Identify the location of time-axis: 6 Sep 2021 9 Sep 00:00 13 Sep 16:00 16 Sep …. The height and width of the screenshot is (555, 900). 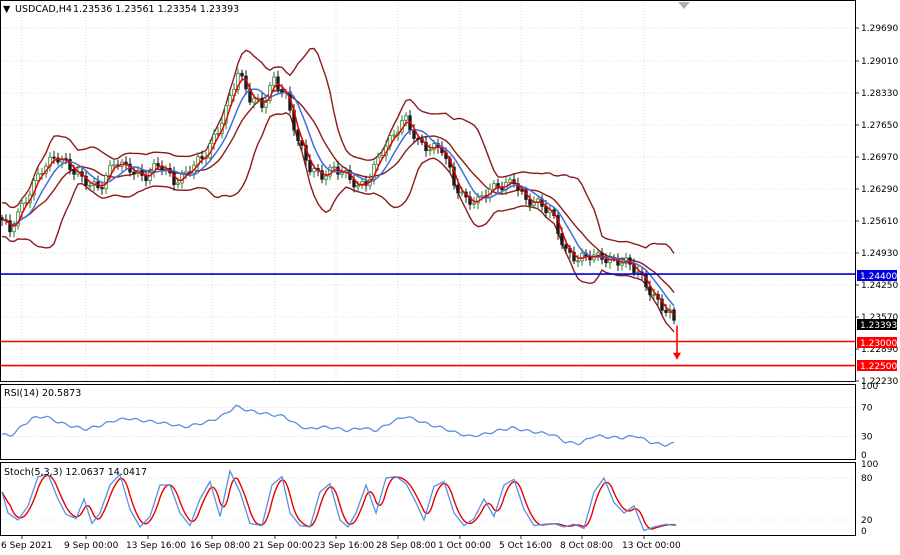
(341, 543).